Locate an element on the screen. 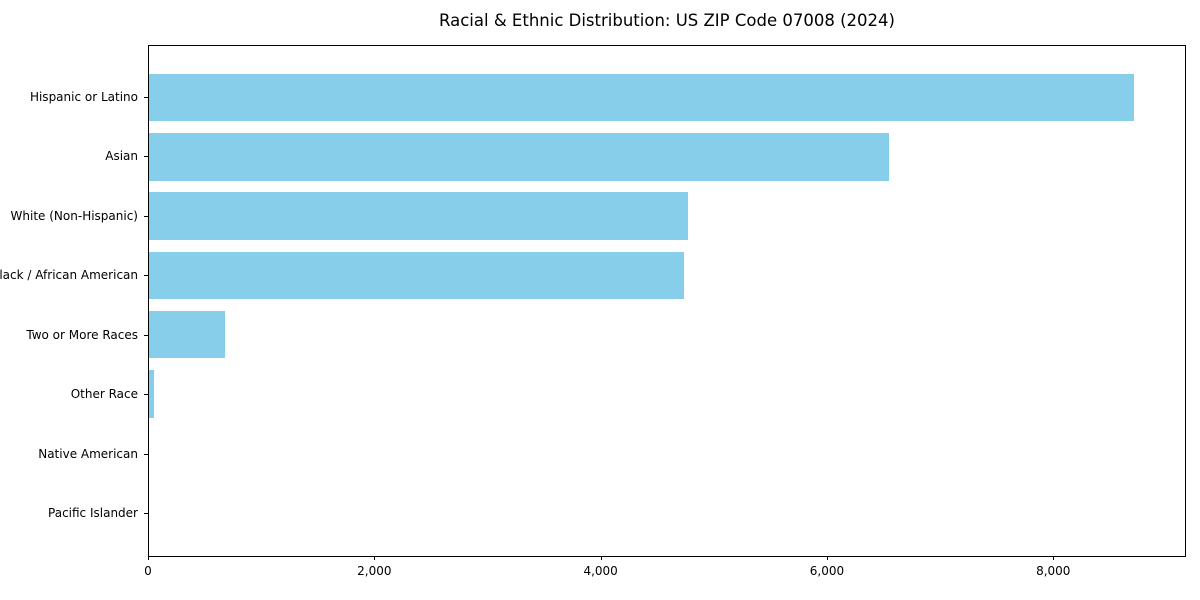 The width and height of the screenshot is (1200, 600). category-label-row: Pacific Islander is located at coordinates (74, 514).